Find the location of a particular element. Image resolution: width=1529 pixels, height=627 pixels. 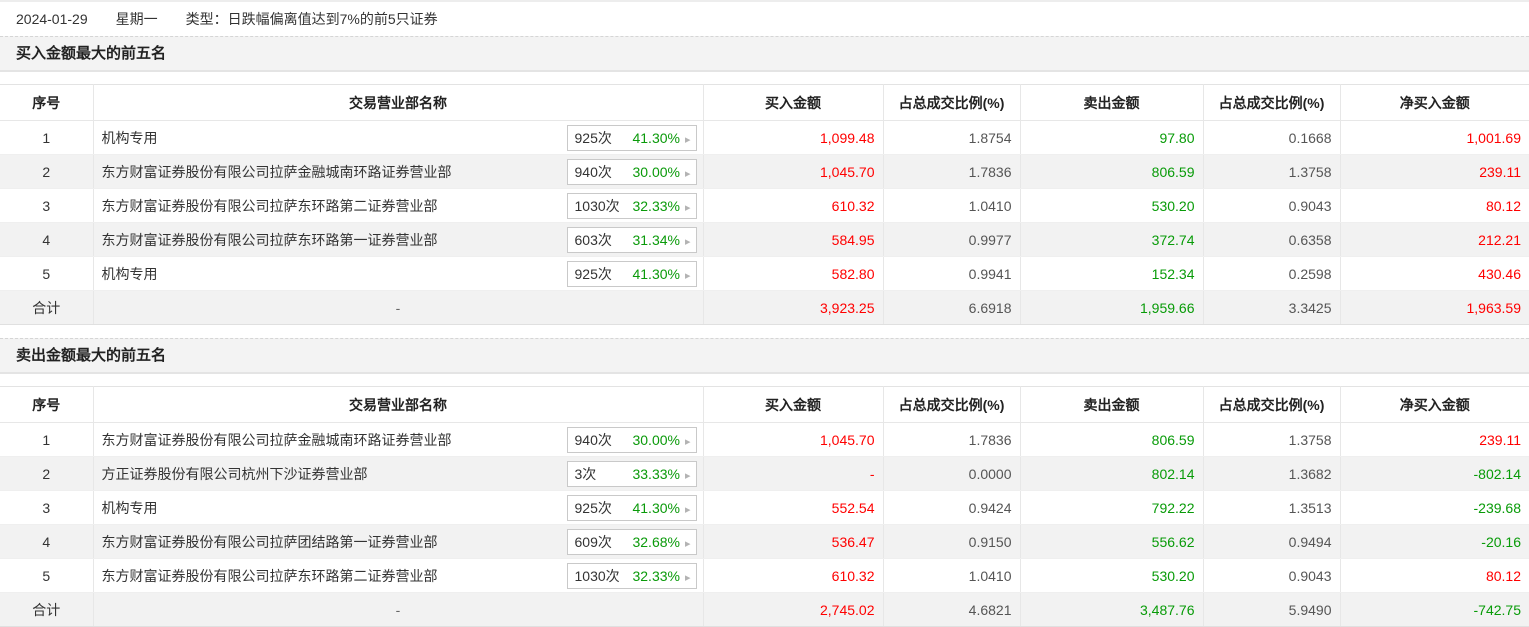

badge-percent: 31.34% is located at coordinates (656, 239).